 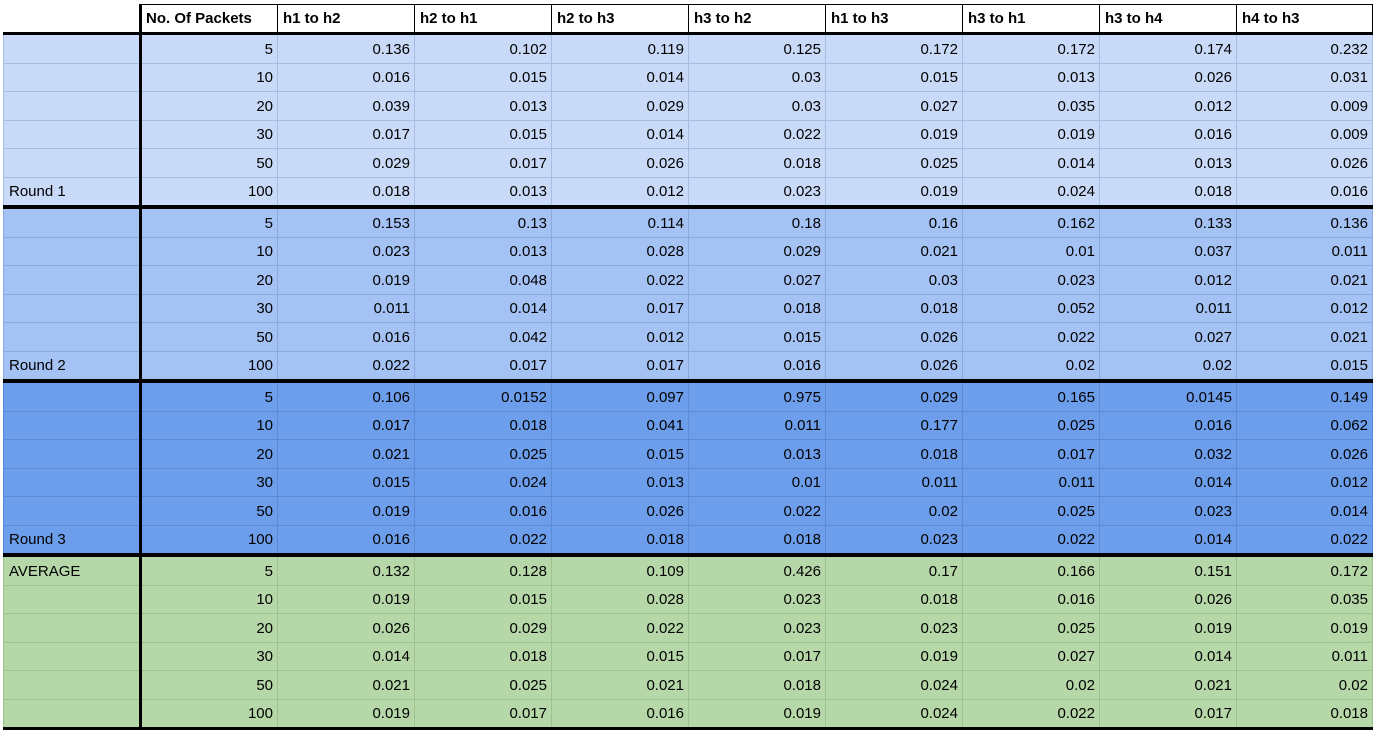 I want to click on value-cell: 0.0152, so click(x=483, y=396).